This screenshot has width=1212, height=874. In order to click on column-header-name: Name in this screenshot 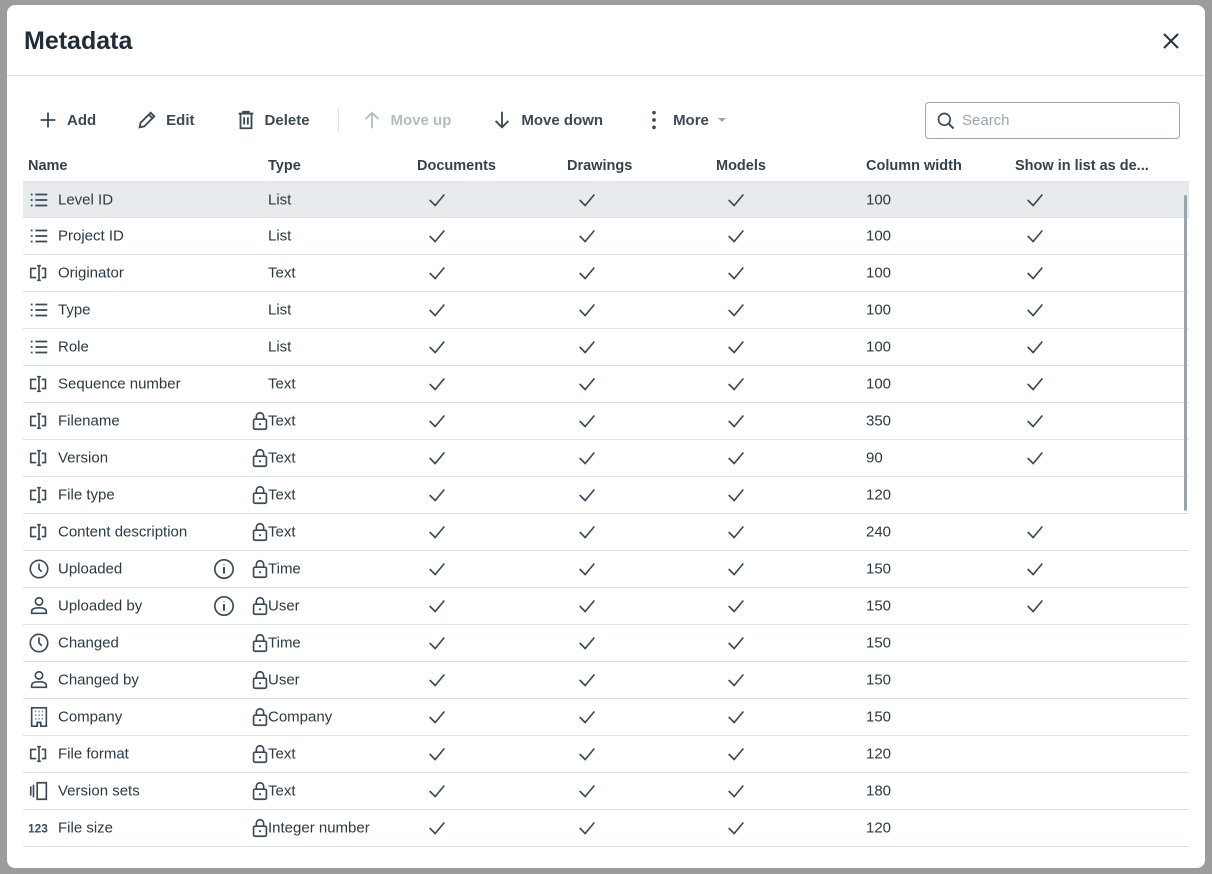, I will do `click(48, 166)`.